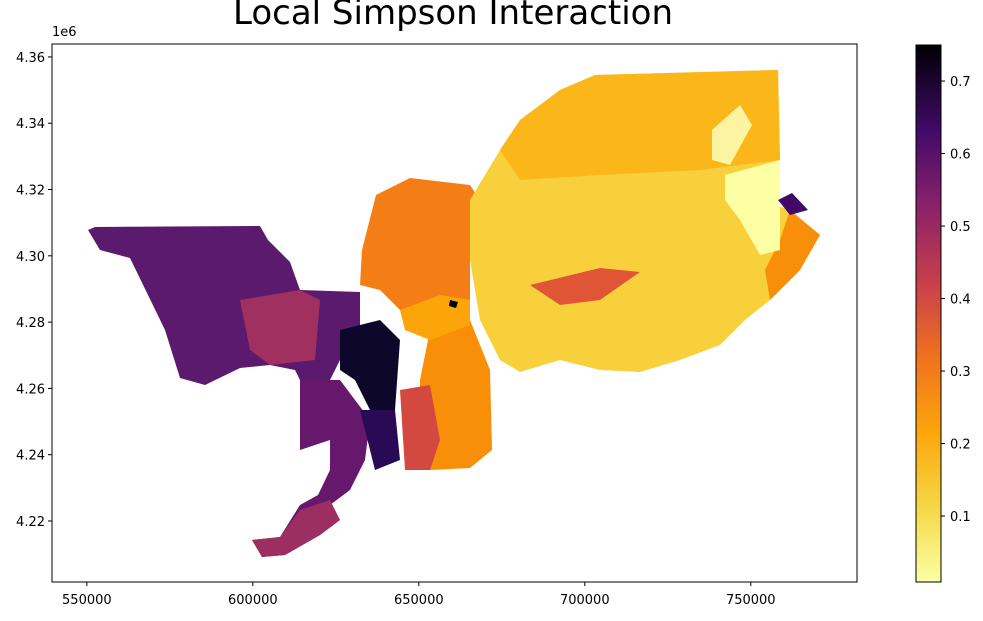 The height and width of the screenshot is (621, 983). Describe the element at coordinates (30, 257) in the screenshot. I see `y-tick-label: 4.30` at that location.